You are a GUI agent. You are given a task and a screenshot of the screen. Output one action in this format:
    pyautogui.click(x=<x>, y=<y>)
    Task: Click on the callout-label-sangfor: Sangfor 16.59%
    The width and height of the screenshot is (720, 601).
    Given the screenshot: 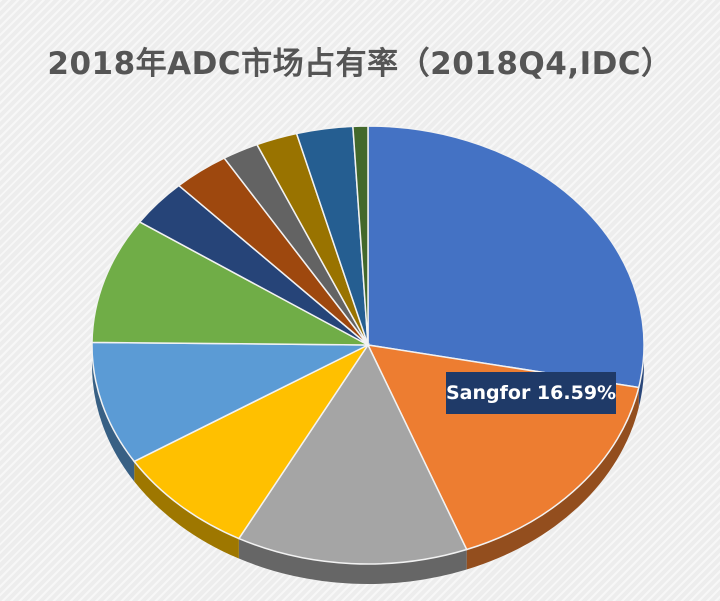 What is the action you would take?
    pyautogui.click(x=531, y=393)
    